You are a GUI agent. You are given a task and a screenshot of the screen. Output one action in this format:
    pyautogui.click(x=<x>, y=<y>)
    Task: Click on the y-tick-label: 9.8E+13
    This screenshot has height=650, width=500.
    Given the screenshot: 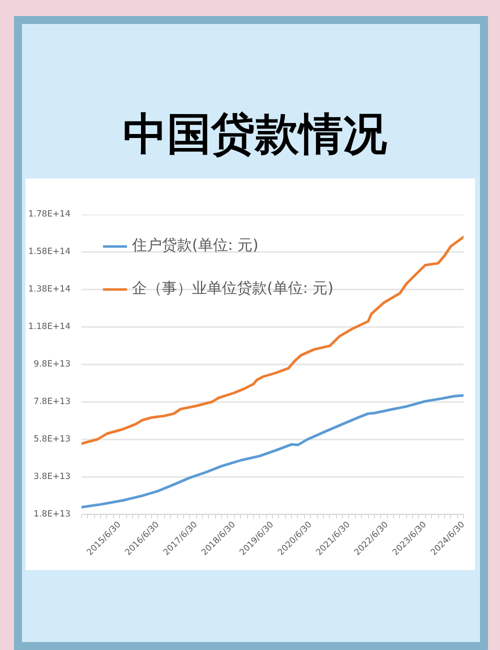 What is the action you would take?
    pyautogui.click(x=52, y=365)
    